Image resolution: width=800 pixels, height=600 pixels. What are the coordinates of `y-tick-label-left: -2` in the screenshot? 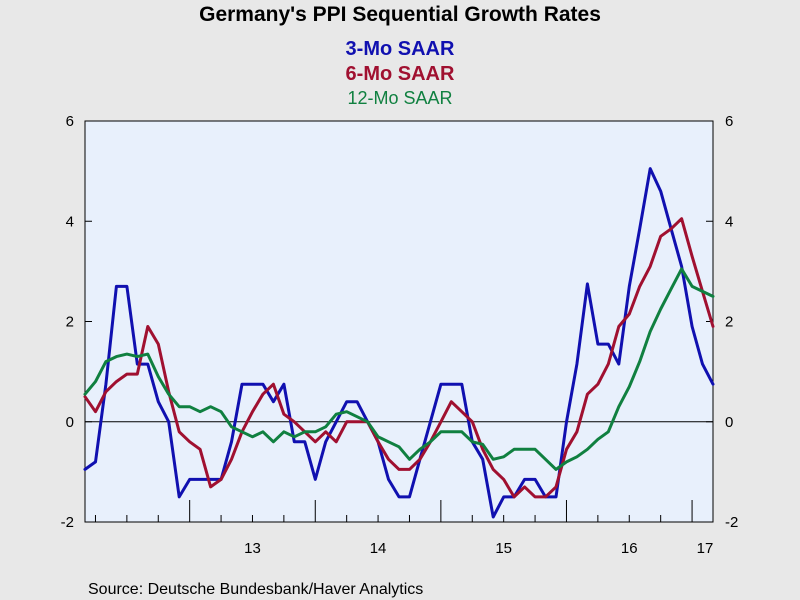 It's located at (67, 522).